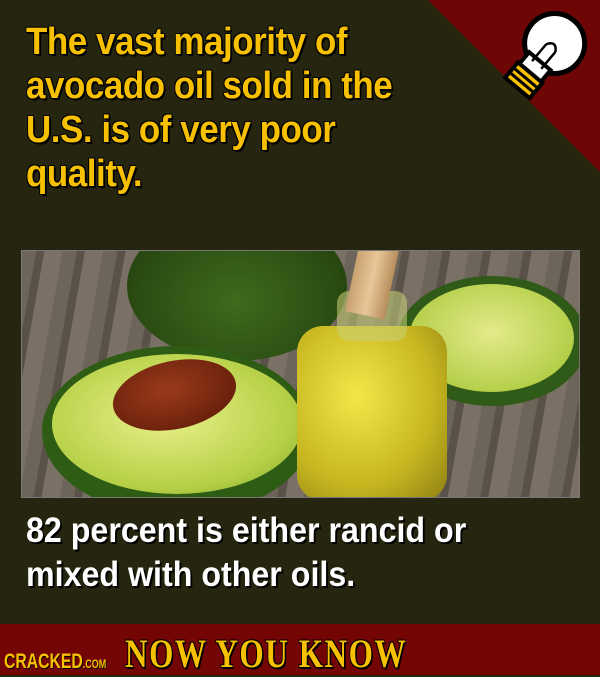  Describe the element at coordinates (94, 664) in the screenshot. I see `brand-suffix: .COM` at that location.